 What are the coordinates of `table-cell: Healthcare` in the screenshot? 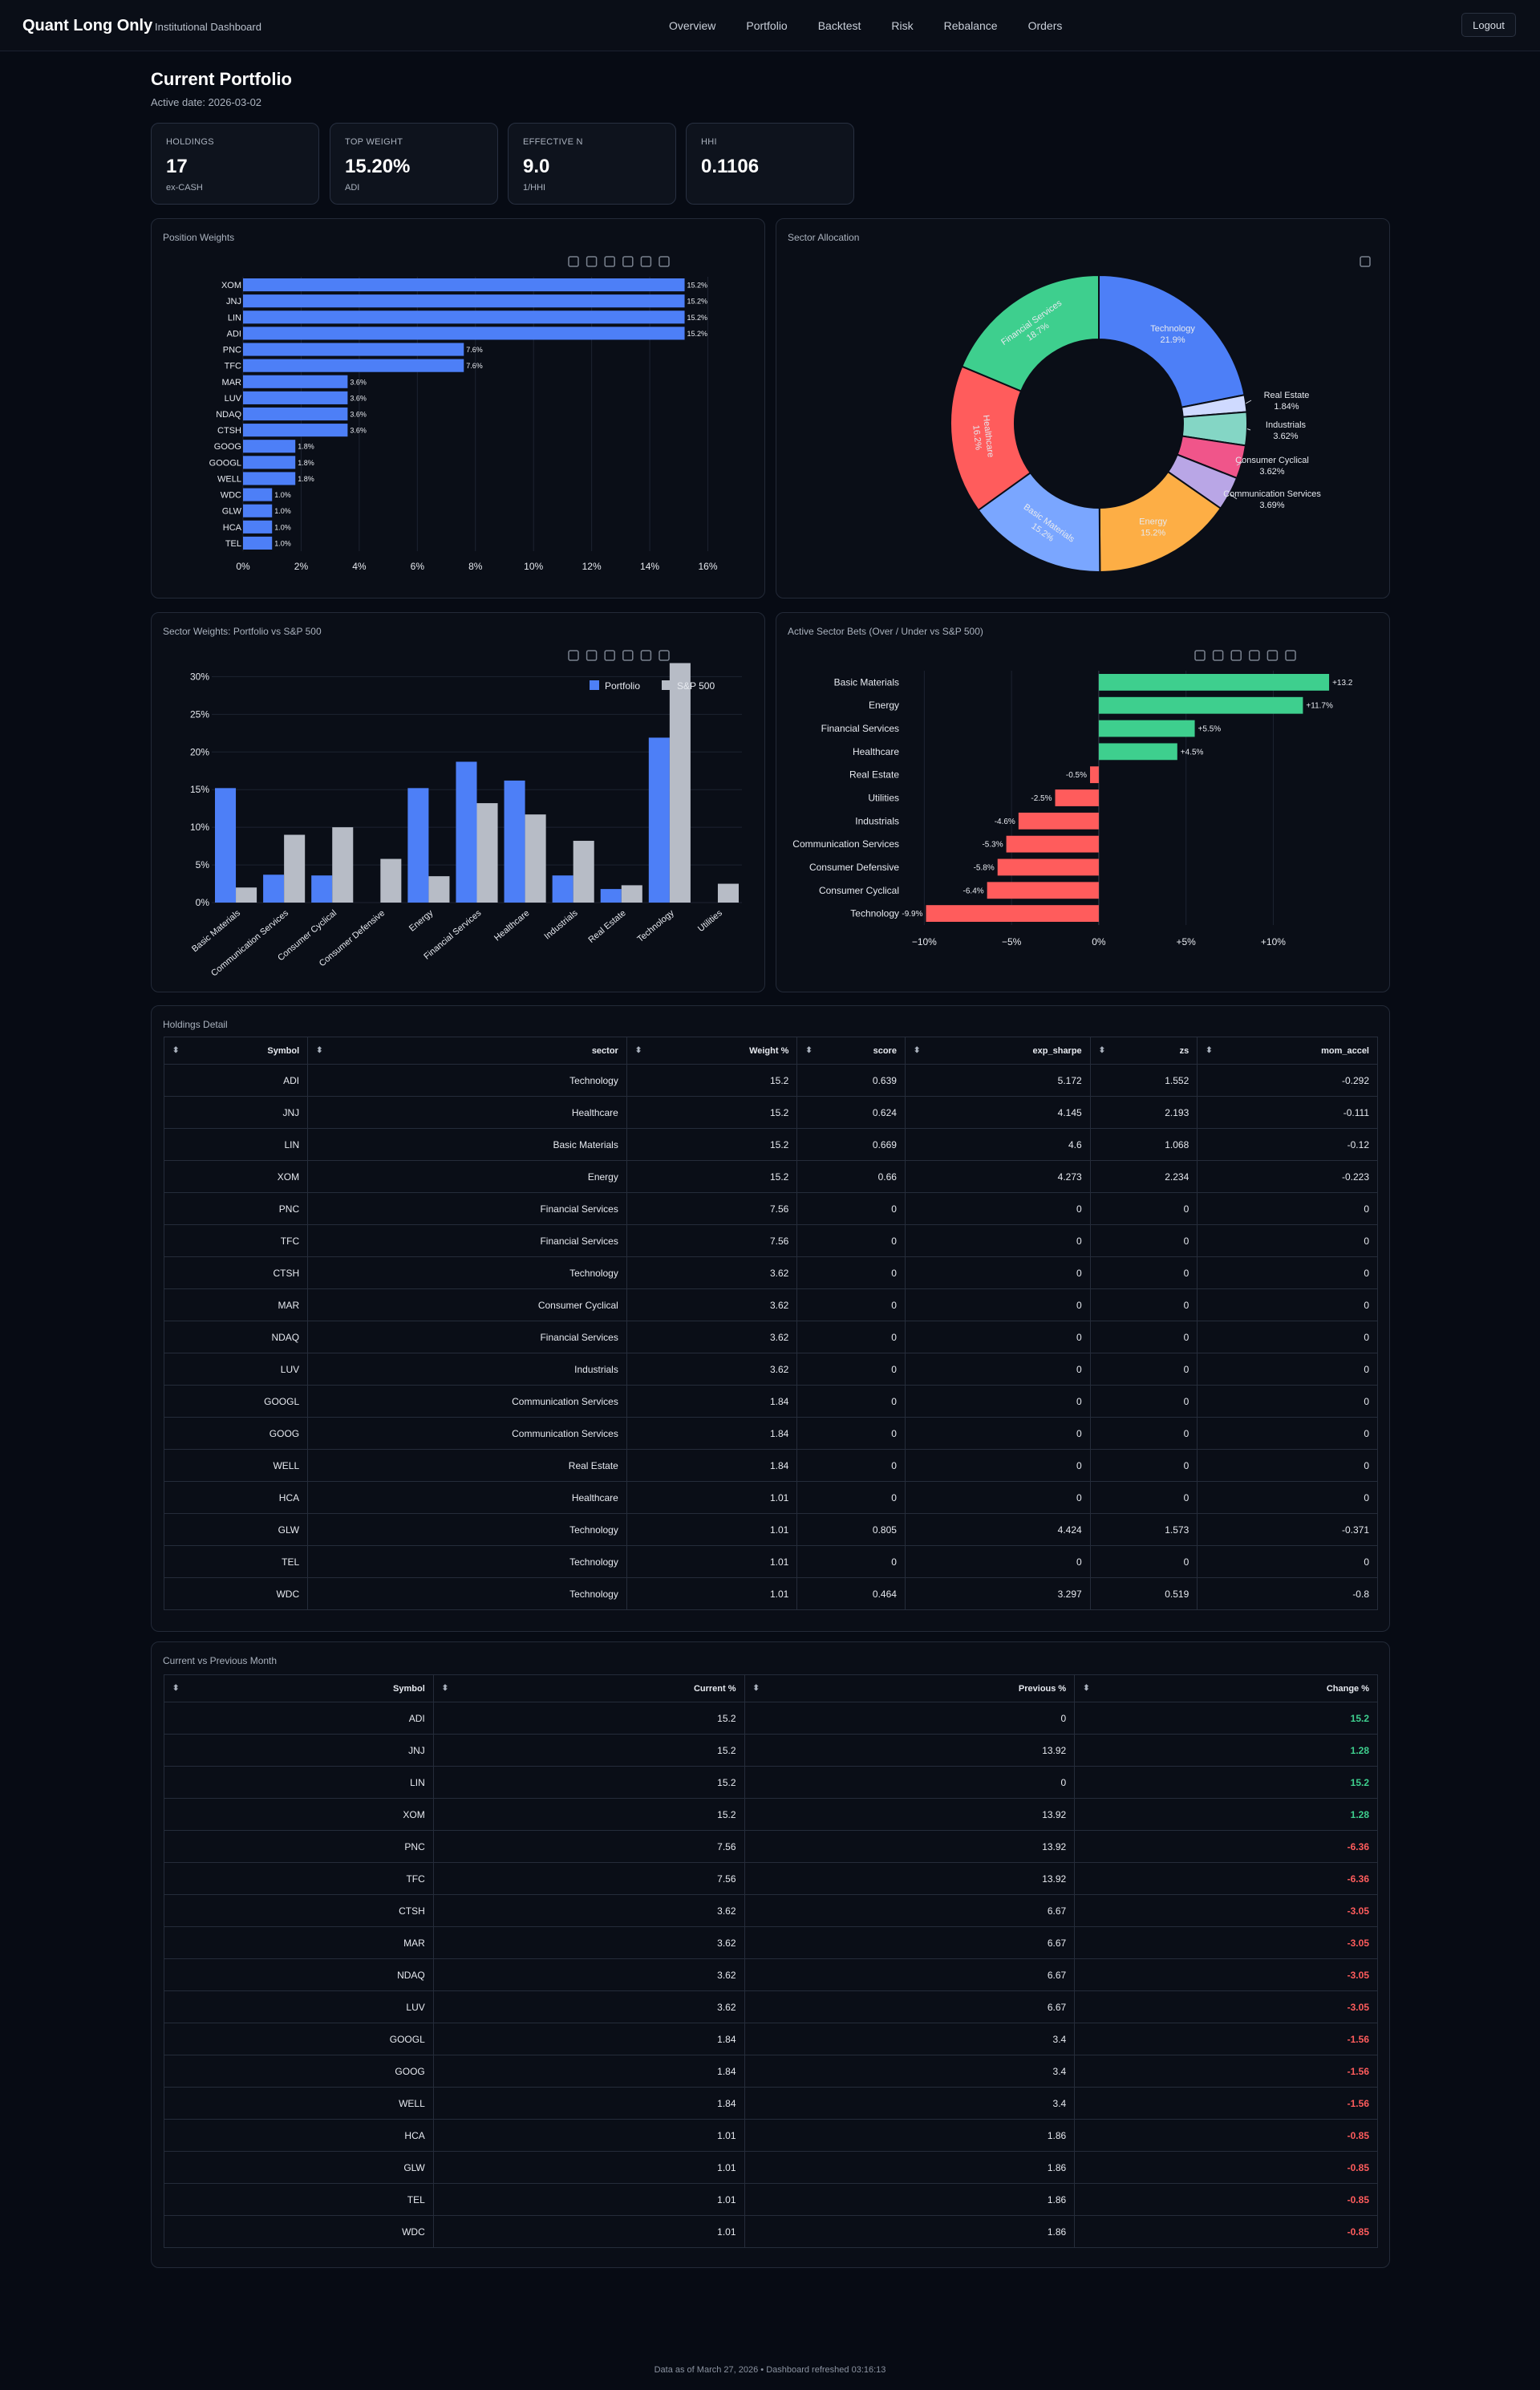 It's located at (467, 1112).